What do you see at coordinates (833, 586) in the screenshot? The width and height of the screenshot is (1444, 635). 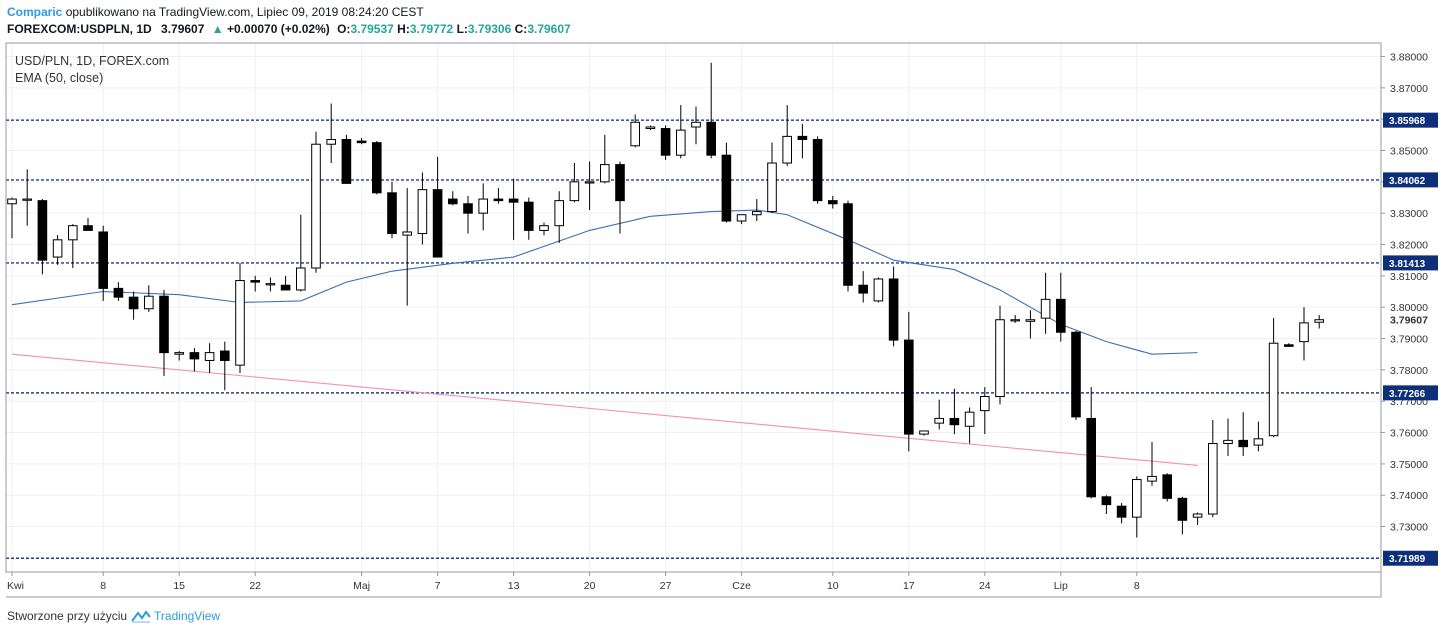 I see `x-tick-label: 10` at bounding box center [833, 586].